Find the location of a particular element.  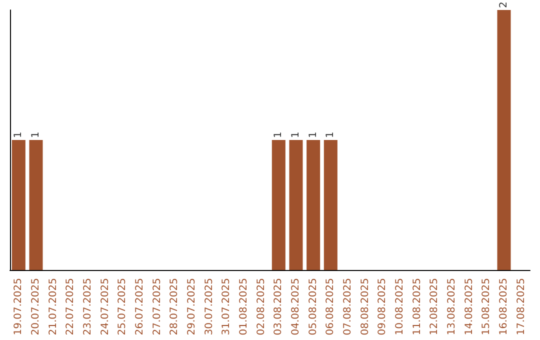

x-tick-label: 29.07.2025 is located at coordinates (192, 307).